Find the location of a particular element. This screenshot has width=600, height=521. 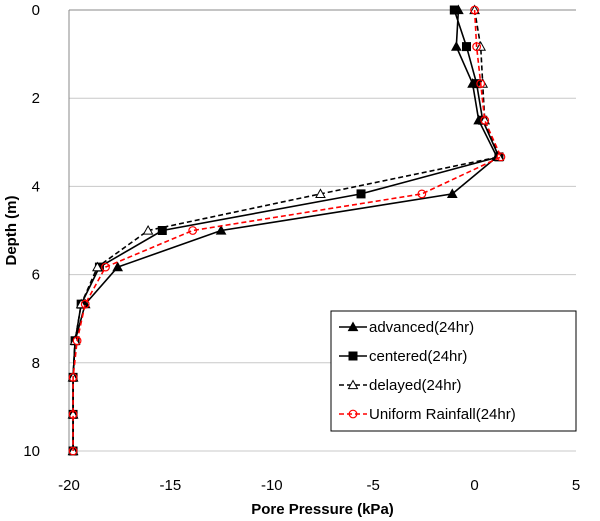

legend-label: Uniform Rainfall(24hr) is located at coordinates (442, 414).